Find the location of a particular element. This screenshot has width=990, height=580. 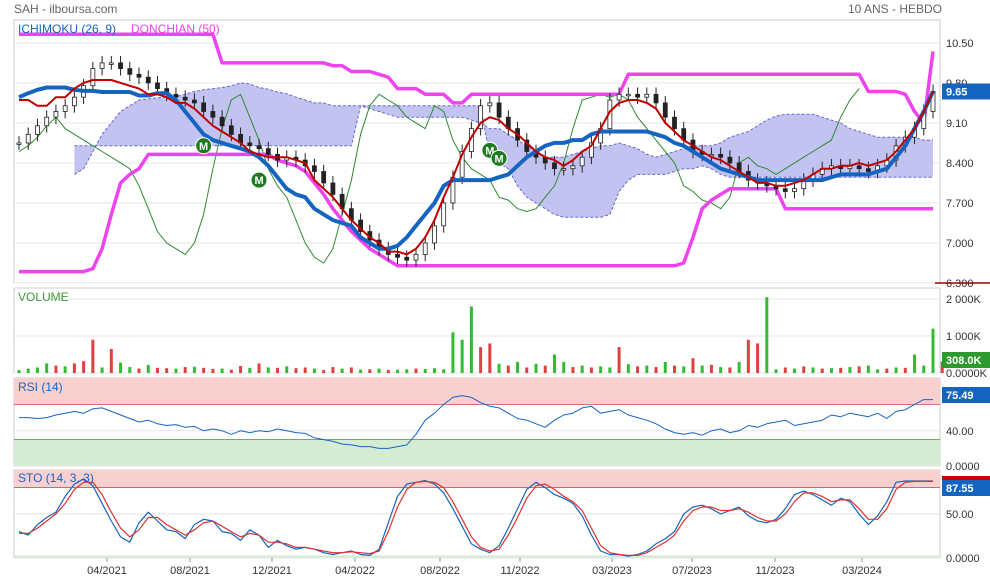

legend-sto: STO (14, 3, 3) is located at coordinates (56, 478).